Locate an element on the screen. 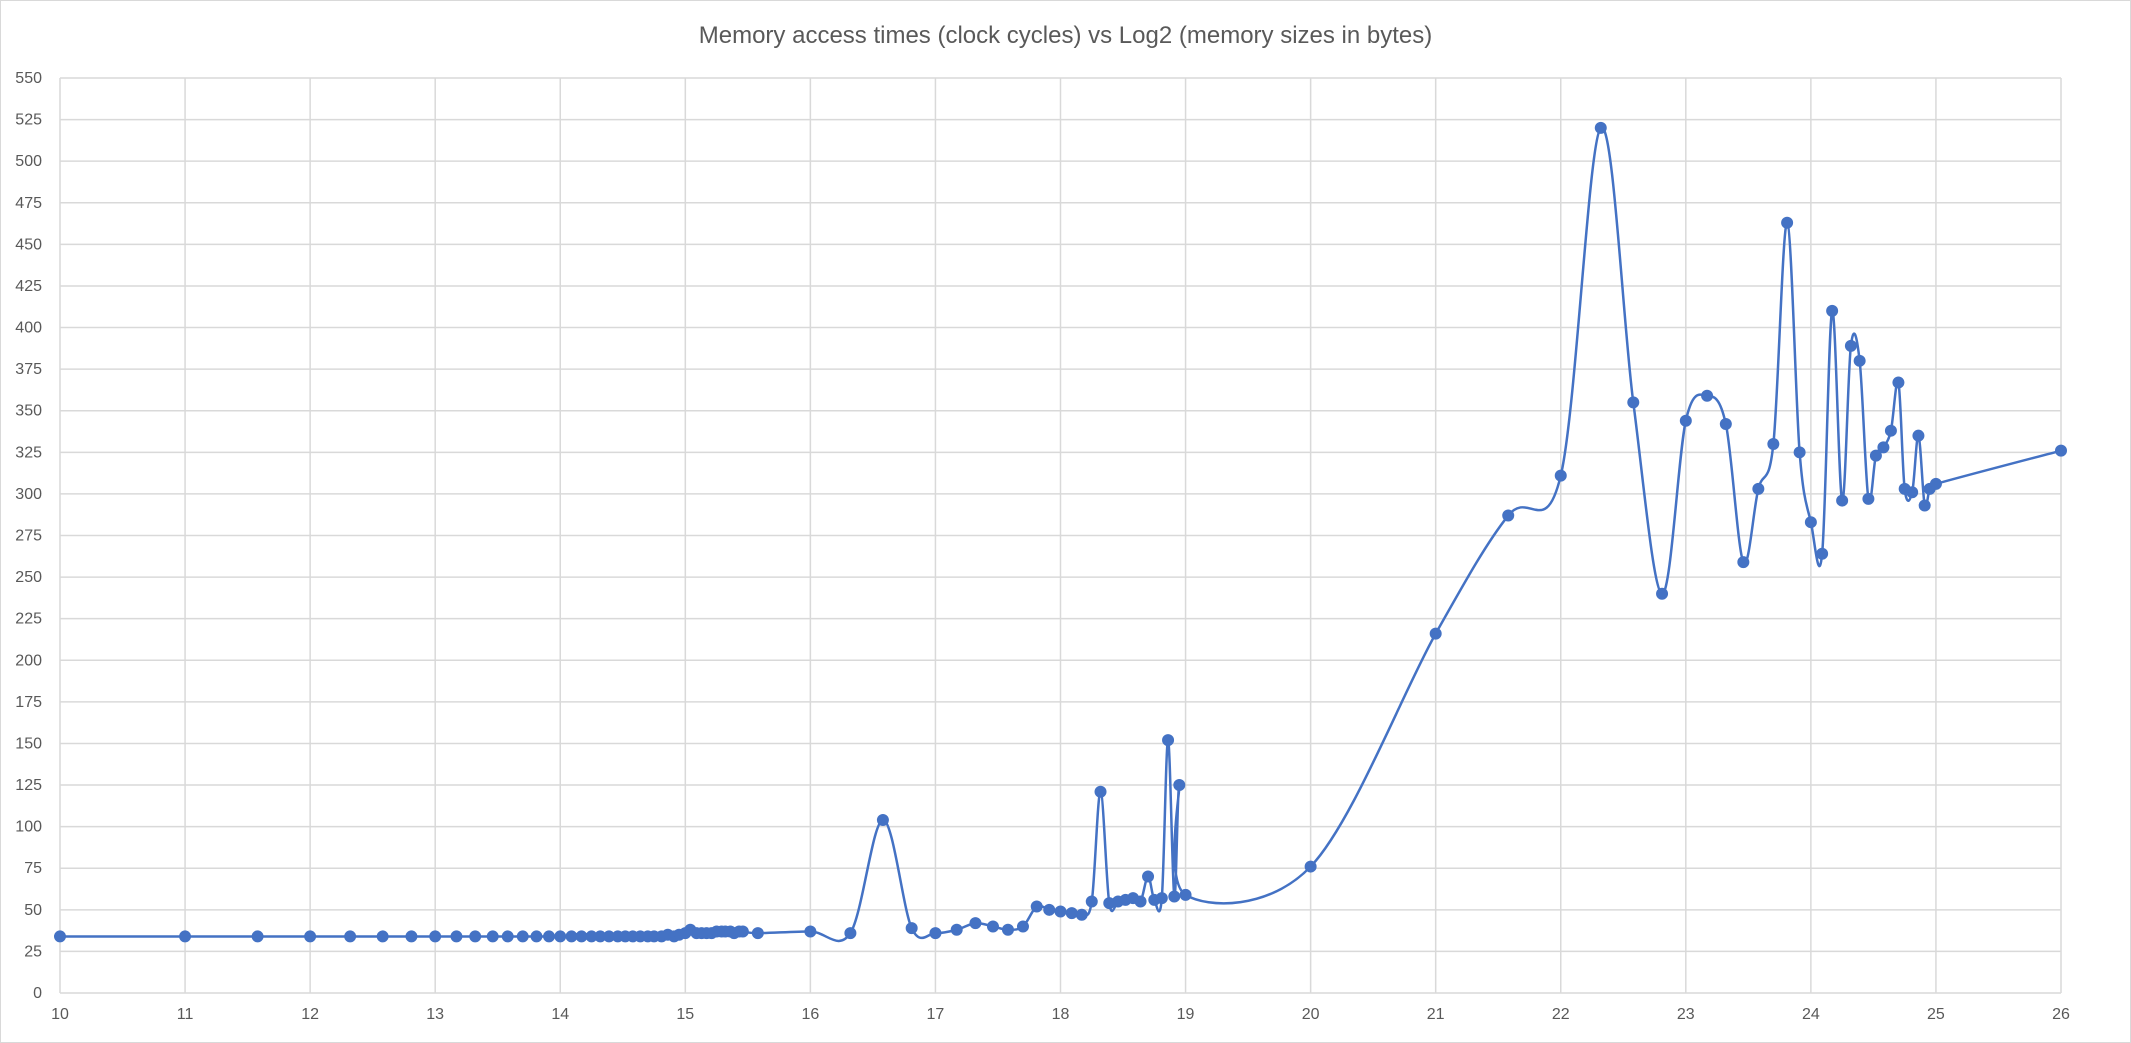 The width and height of the screenshot is (2131, 1043). x-tick-label: 18 is located at coordinates (1061, 1014).